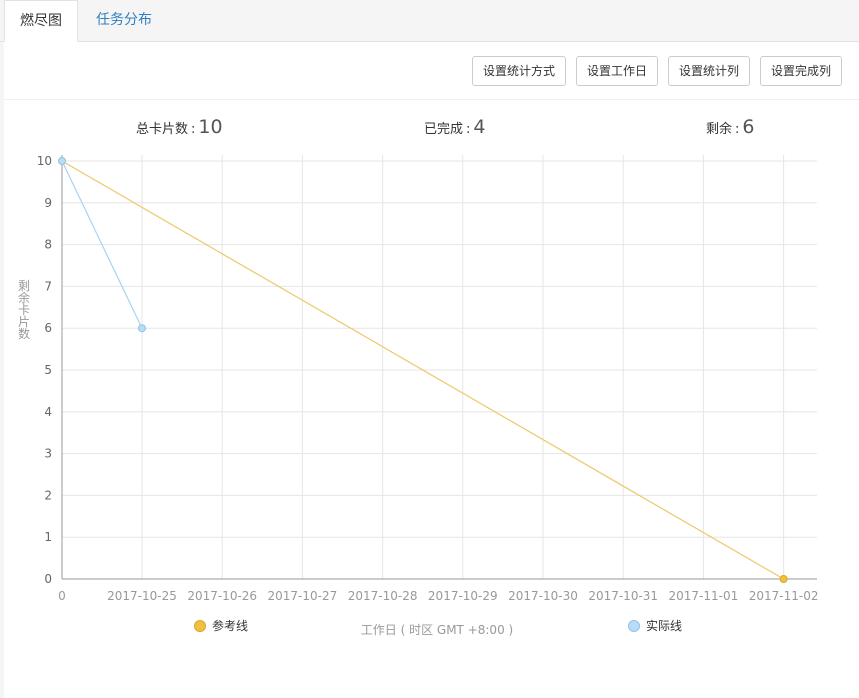 Image resolution: width=859 pixels, height=698 pixels. I want to click on completed-value: 4, so click(479, 127).